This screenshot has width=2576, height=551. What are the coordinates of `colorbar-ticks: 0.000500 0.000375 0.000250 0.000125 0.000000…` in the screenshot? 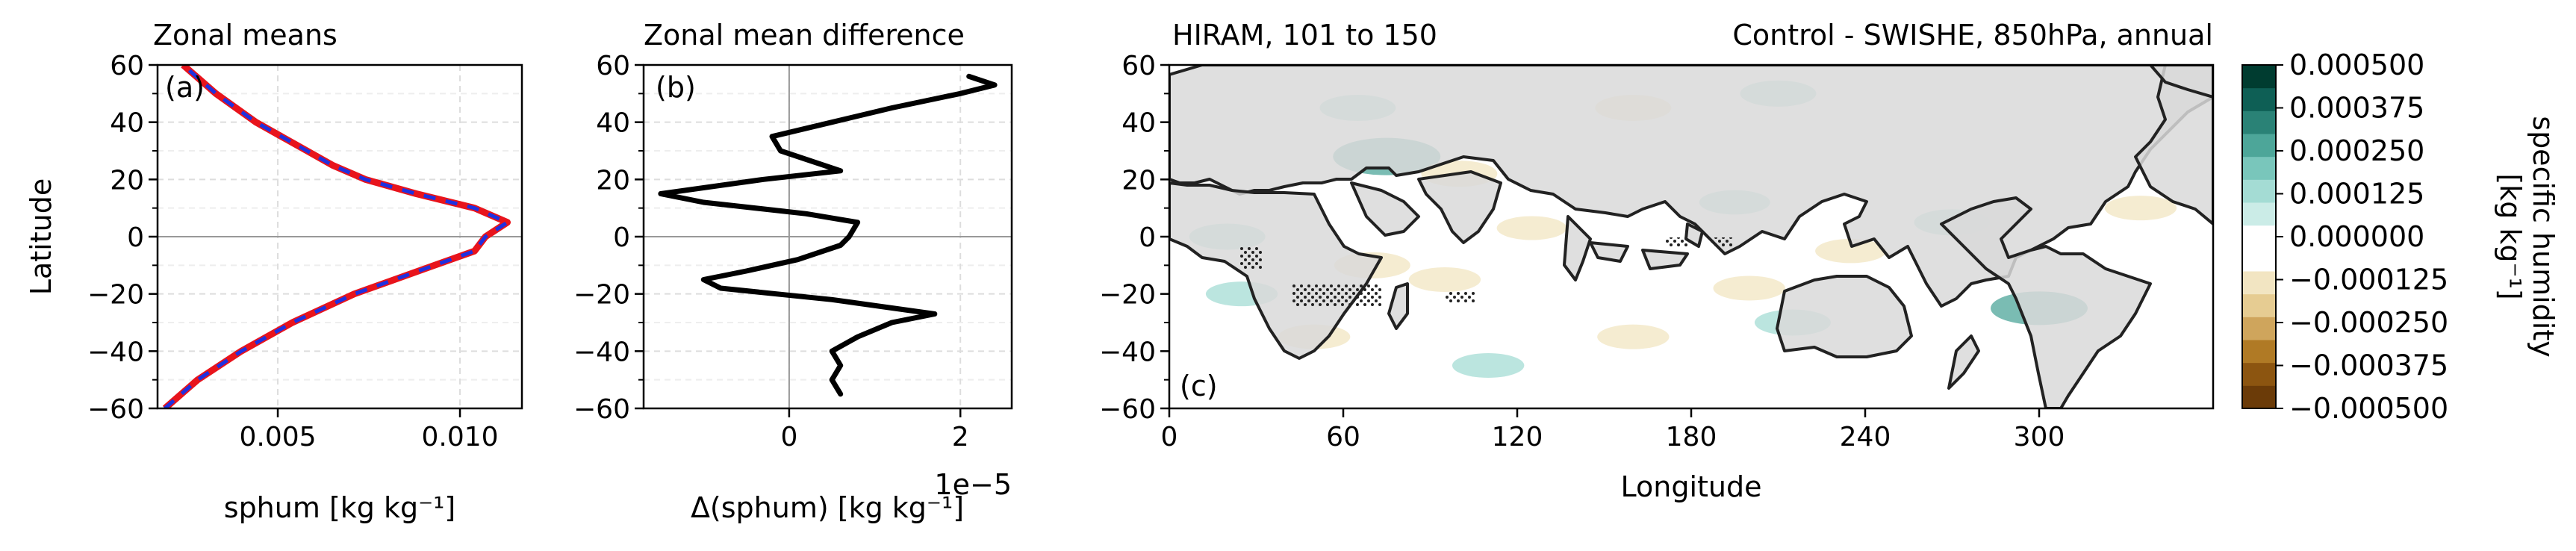 It's located at (2362, 237).